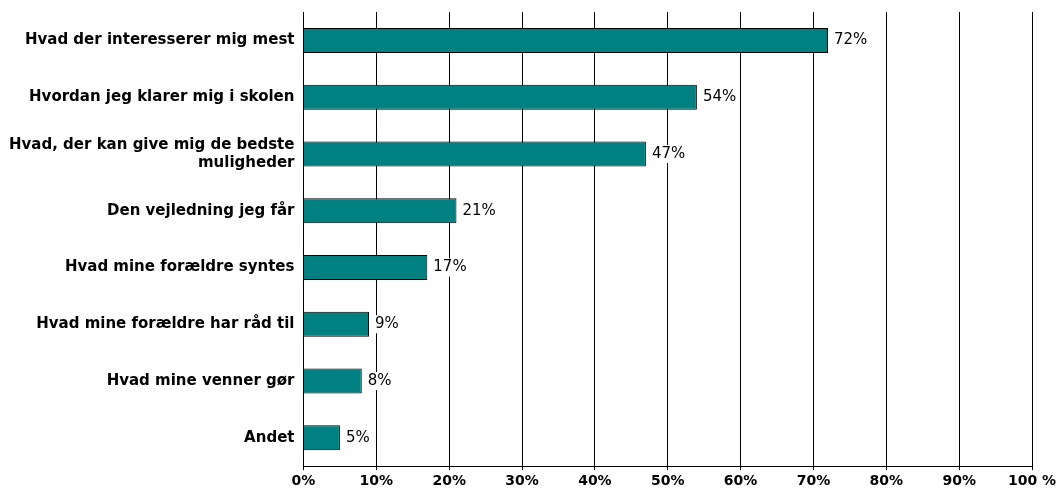  Describe the element at coordinates (667, 480) in the screenshot. I see `x-tick-label: 50%` at that location.